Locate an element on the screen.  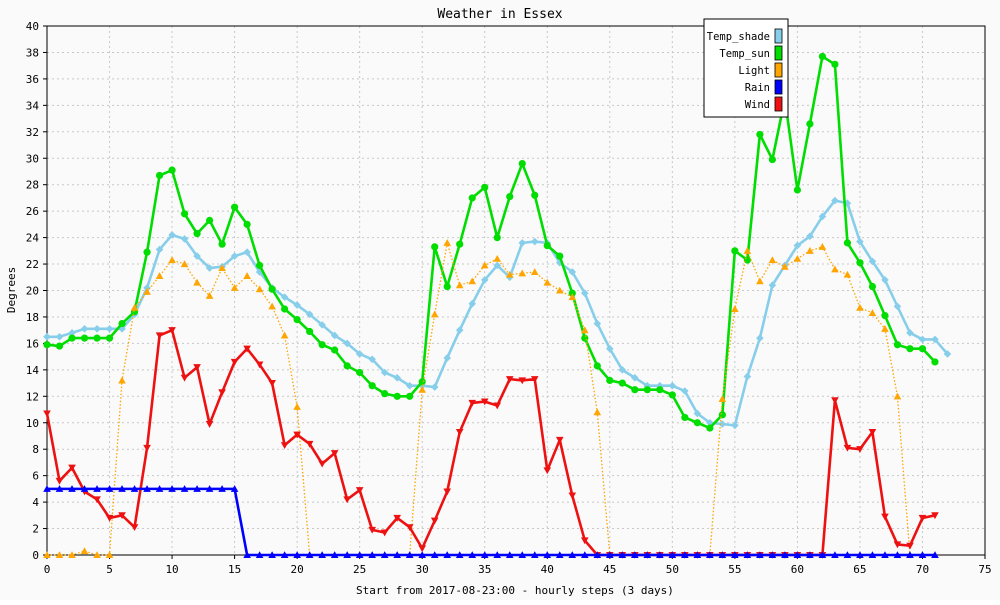
legend-label-temp-sun: Temp_sun is located at coordinates (744, 54).